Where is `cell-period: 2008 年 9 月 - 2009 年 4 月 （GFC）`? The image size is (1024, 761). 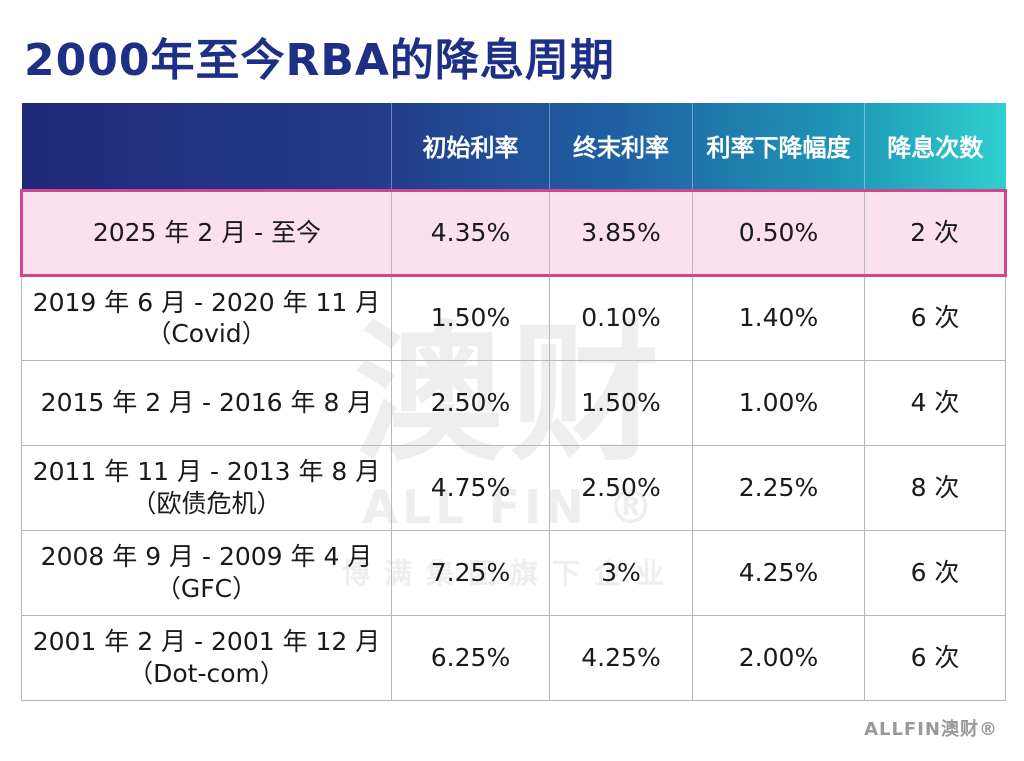 cell-period: 2008 年 9 月 - 2009 年 4 月 （GFC） is located at coordinates (206, 572).